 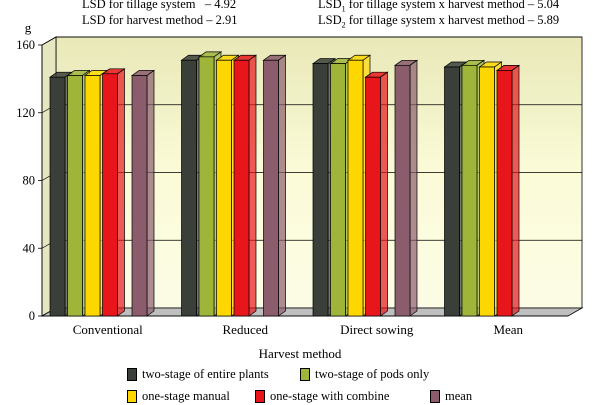 What do you see at coordinates (29, 181) in the screenshot?
I see `y-tick-label: 80` at bounding box center [29, 181].